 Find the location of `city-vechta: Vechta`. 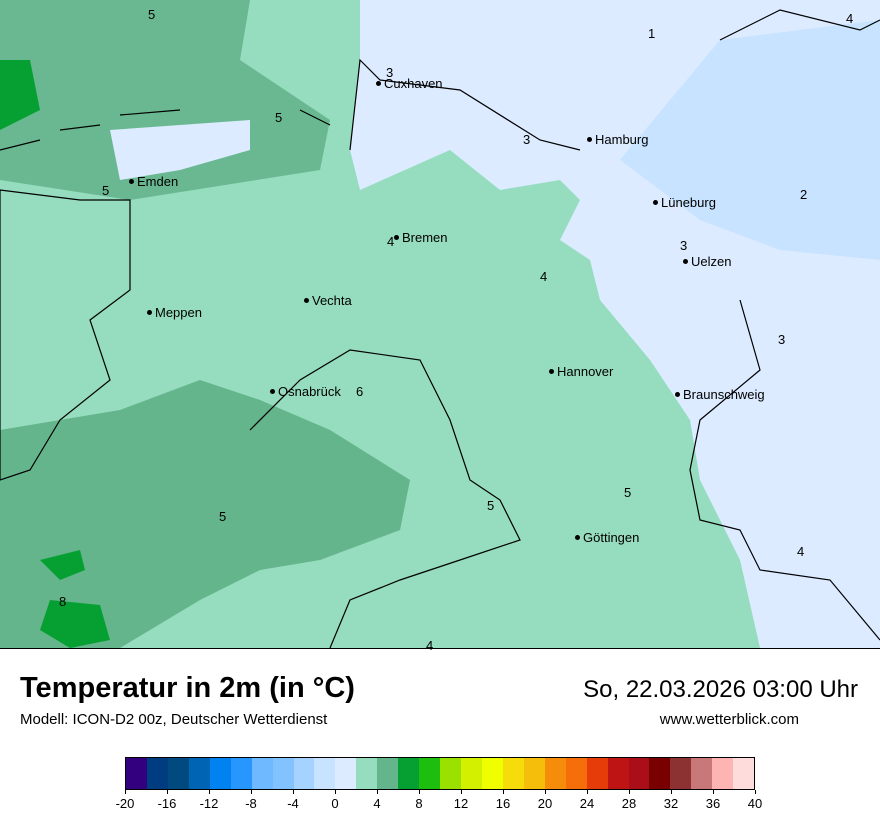

city-vechta: Vechta is located at coordinates (328, 300).